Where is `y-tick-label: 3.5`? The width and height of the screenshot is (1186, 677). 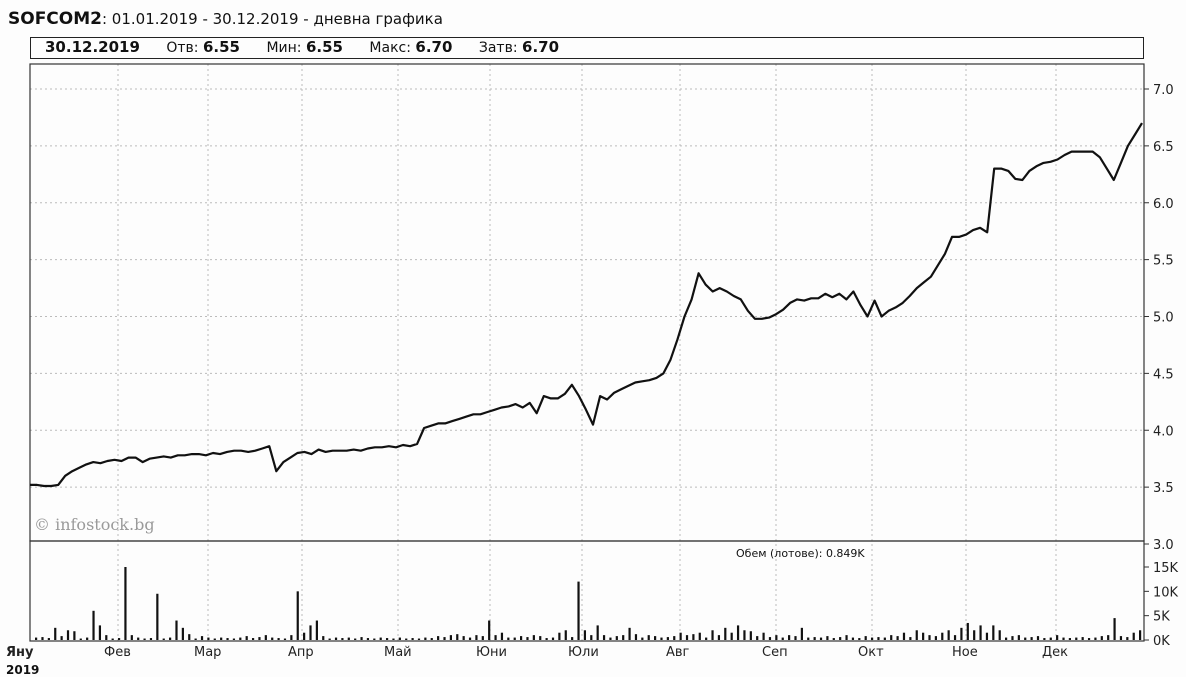
y-tick-label: 3.5 is located at coordinates (1163, 488).